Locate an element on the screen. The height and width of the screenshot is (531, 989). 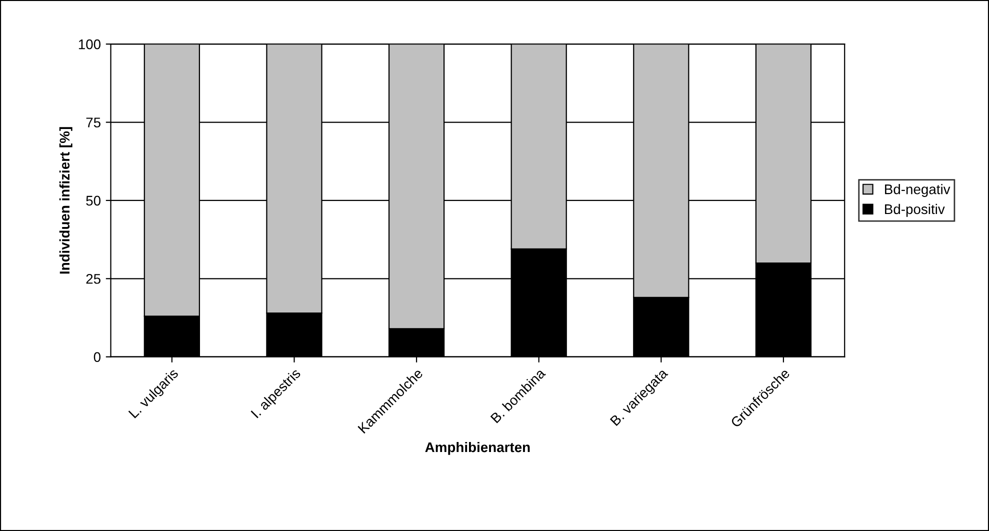
y-tick-label: 25 is located at coordinates (93, 279).